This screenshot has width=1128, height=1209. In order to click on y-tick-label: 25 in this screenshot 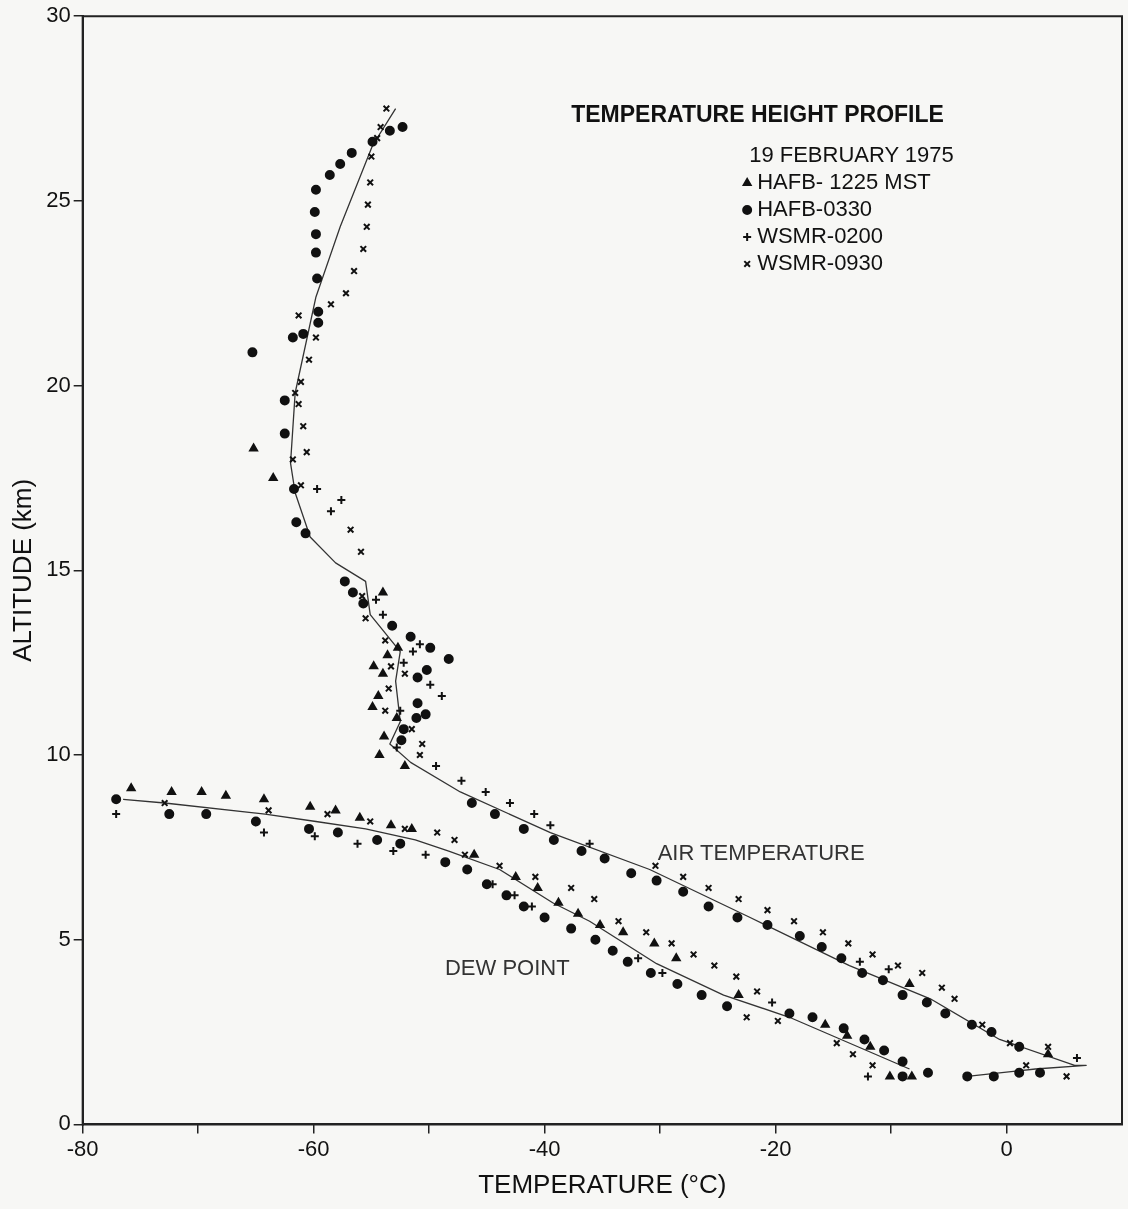, I will do `click(58, 199)`.